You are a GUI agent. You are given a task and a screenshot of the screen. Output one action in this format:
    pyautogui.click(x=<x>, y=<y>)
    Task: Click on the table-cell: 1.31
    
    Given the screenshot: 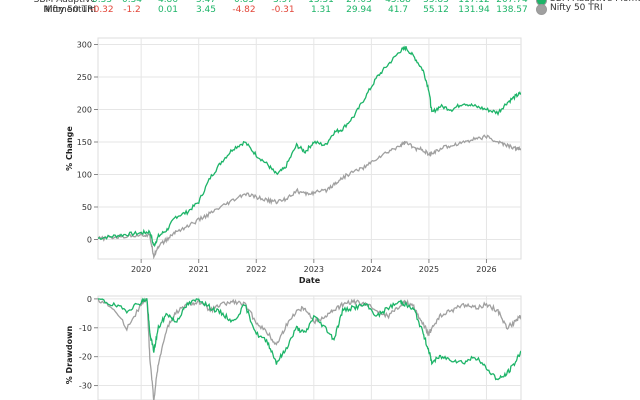 What is the action you would take?
    pyautogui.click(x=321, y=10)
    